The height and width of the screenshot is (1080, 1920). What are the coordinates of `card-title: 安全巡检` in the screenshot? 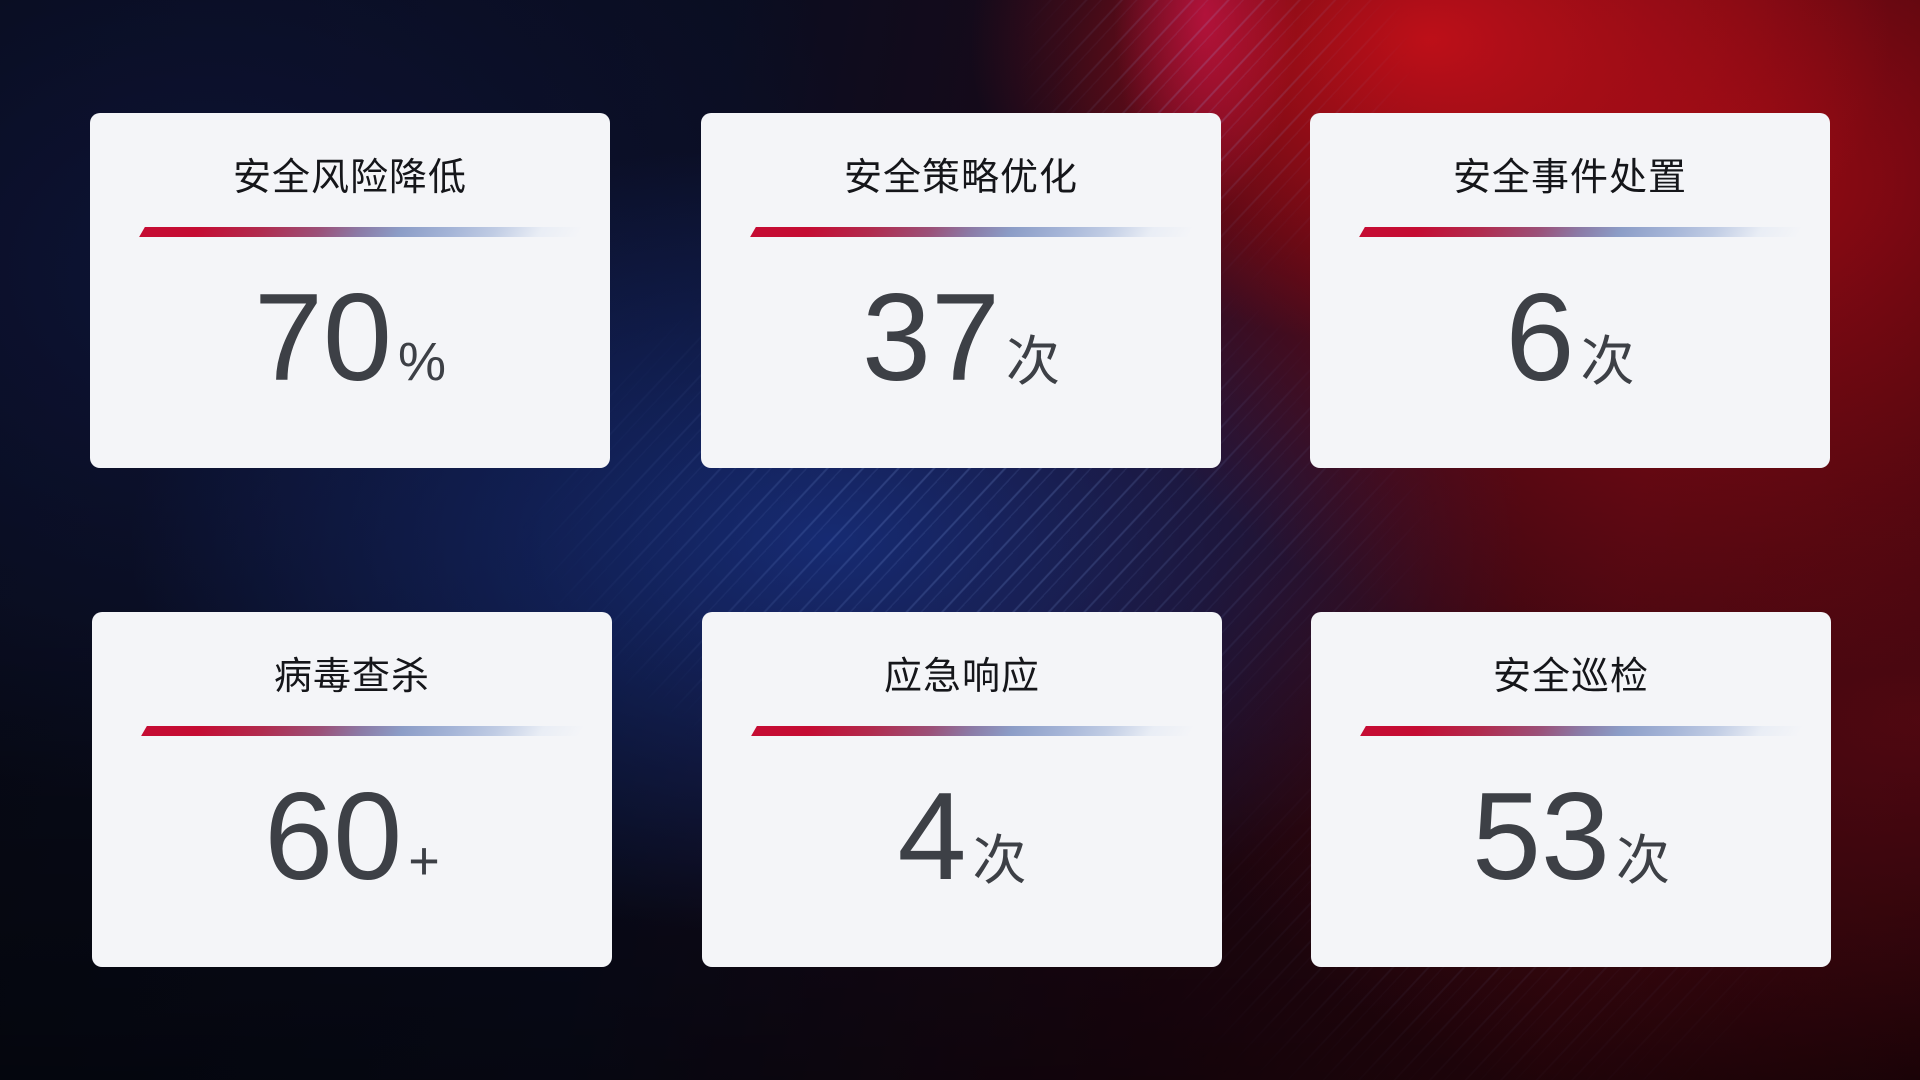 It's located at (1570, 677).